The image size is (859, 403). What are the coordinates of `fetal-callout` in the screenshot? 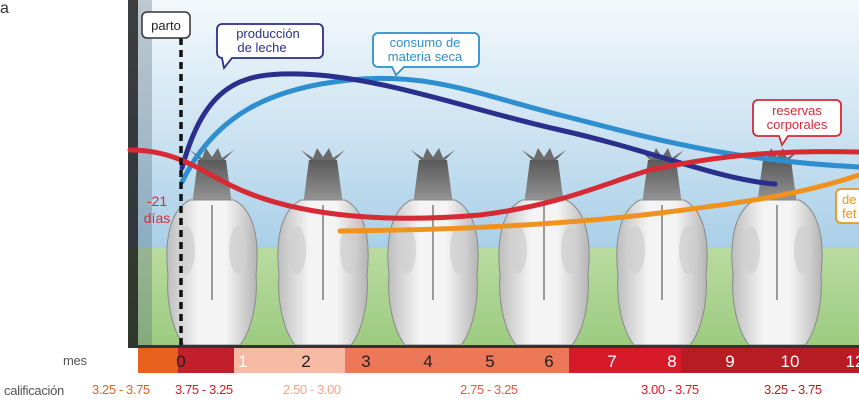 It's located at (847, 206).